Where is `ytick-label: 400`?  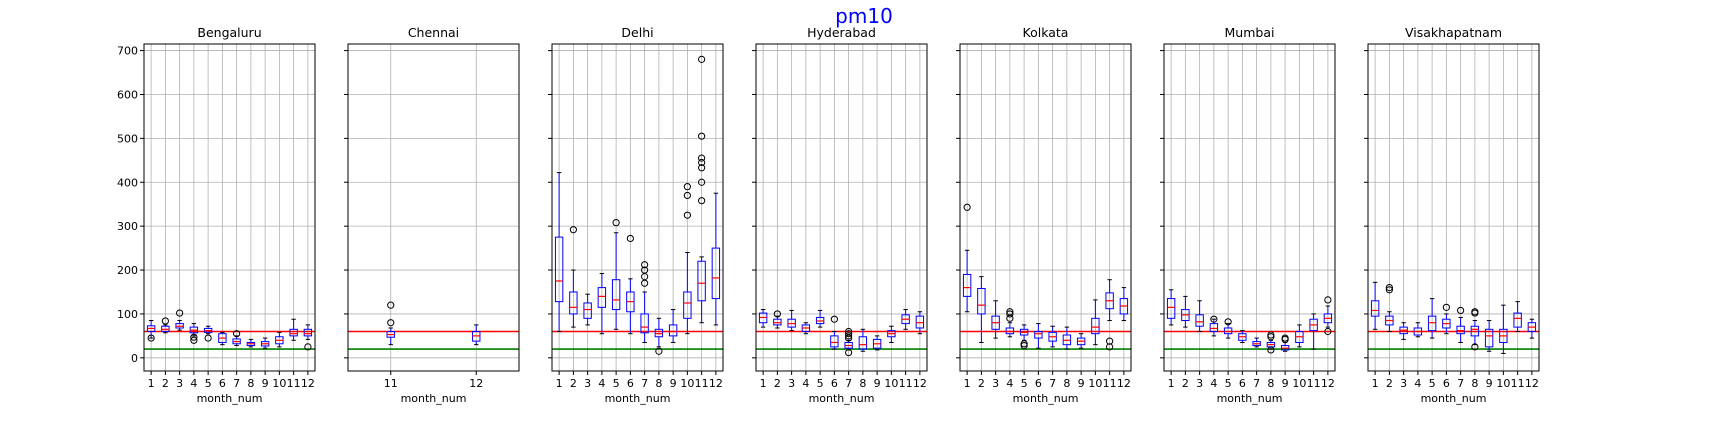
ytick-label: 400 is located at coordinates (127, 182).